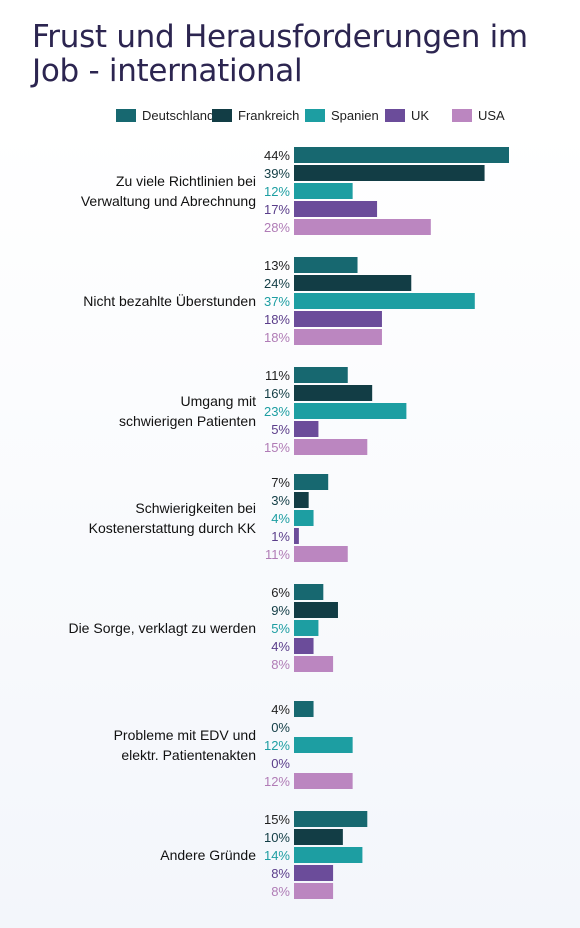 This screenshot has width=580, height=928. What do you see at coordinates (277, 393) in the screenshot?
I see `value-label: 16%` at bounding box center [277, 393].